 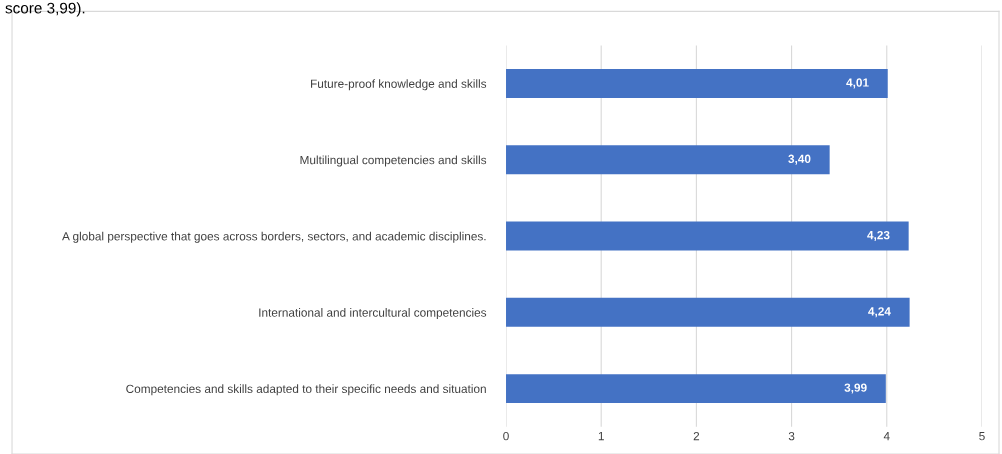 I want to click on text: score 3,99)., so click(x=45, y=9).